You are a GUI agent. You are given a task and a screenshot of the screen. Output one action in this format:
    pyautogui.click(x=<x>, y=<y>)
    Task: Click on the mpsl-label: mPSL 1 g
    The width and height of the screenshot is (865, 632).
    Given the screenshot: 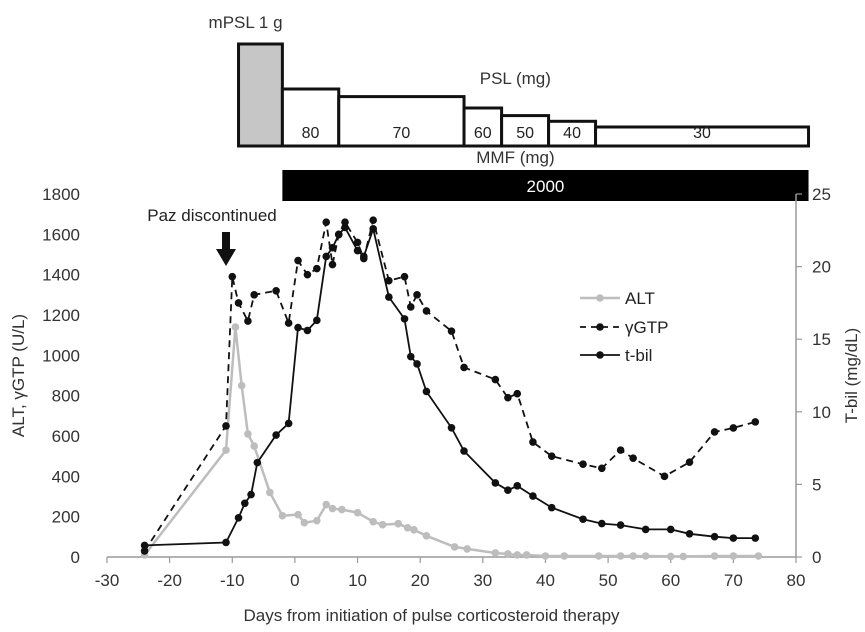 What is the action you would take?
    pyautogui.click(x=246, y=22)
    